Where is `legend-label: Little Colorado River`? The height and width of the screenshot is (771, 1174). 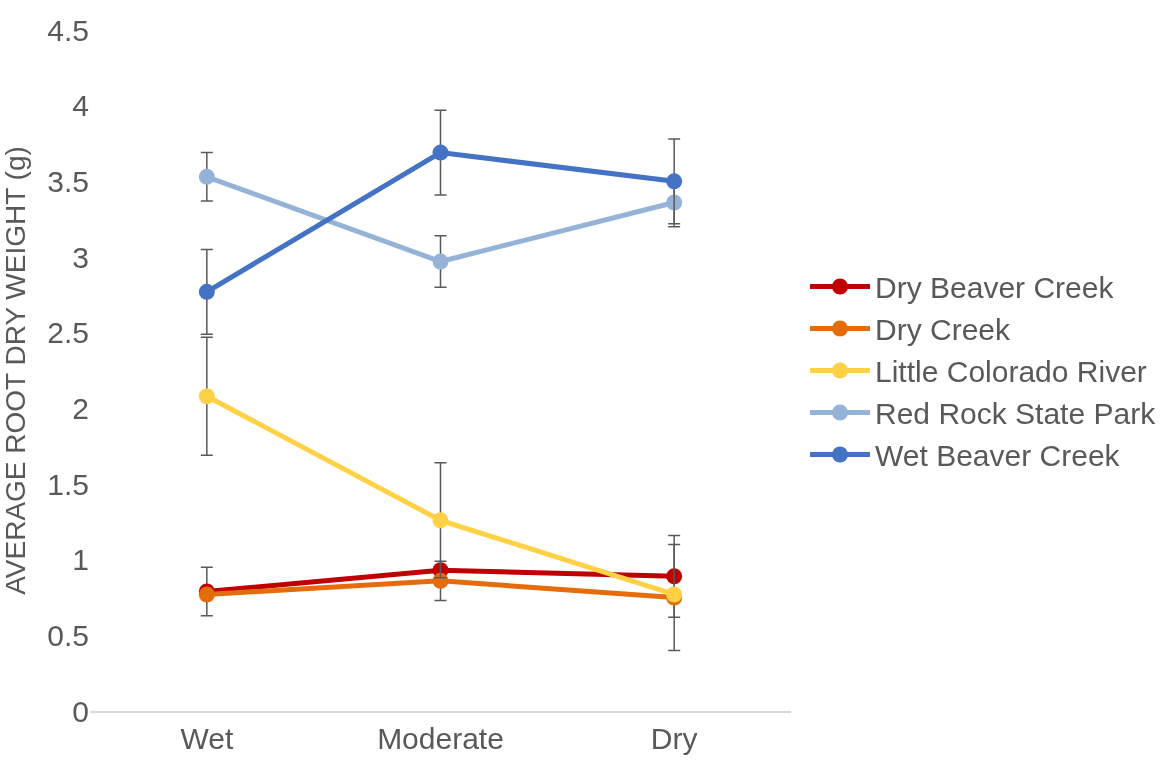
legend-label: Little Colorado River is located at coordinates (1011, 372).